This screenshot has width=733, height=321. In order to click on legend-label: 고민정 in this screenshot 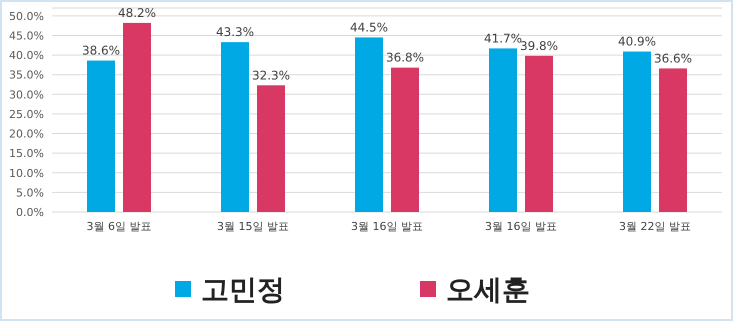, I will do `click(243, 289)`.